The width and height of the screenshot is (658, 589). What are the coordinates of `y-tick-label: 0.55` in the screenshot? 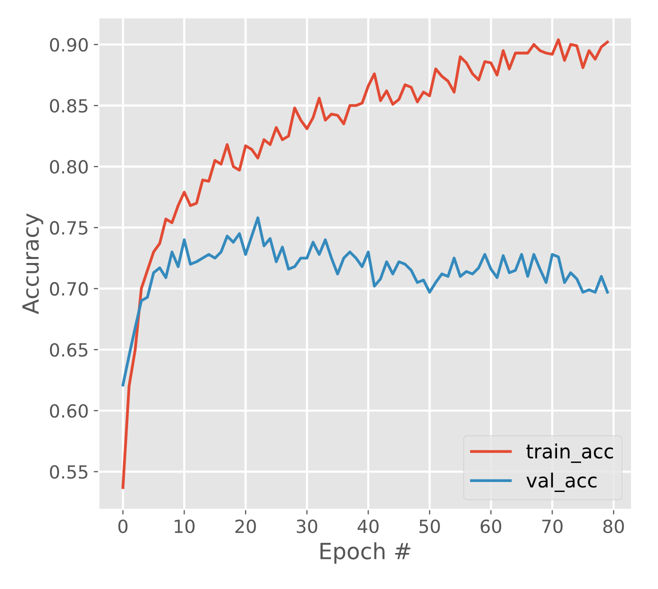 It's located at (69, 472).